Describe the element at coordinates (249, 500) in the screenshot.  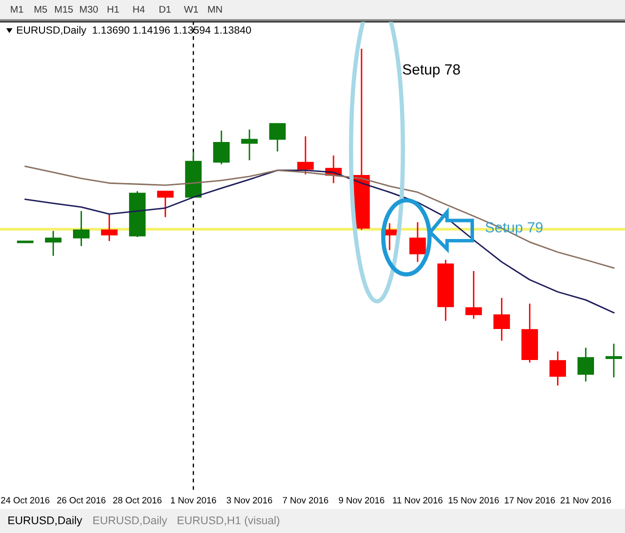
I see `x-tick-label: 3 Nov 2016` at that location.